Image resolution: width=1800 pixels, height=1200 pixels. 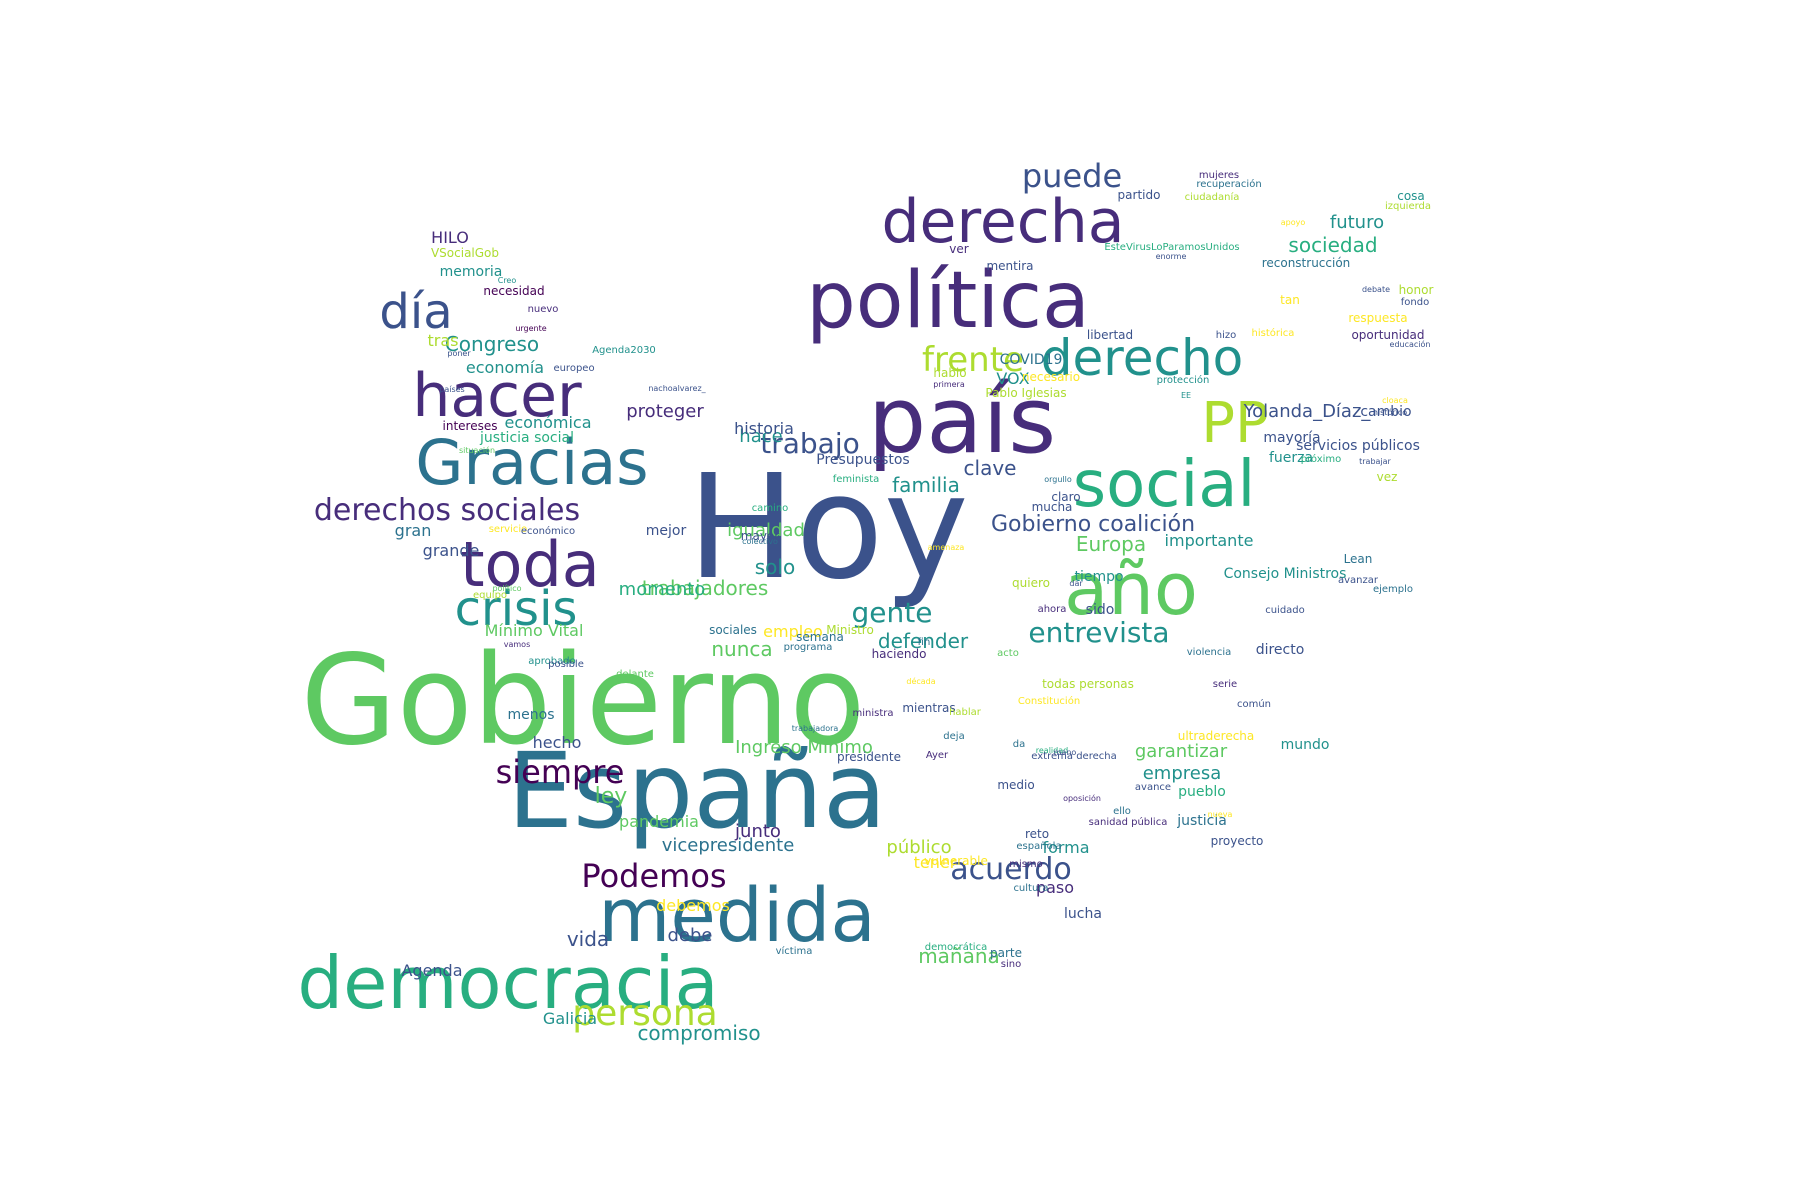 I want to click on cloud-word: debe, so click(x=690, y=935).